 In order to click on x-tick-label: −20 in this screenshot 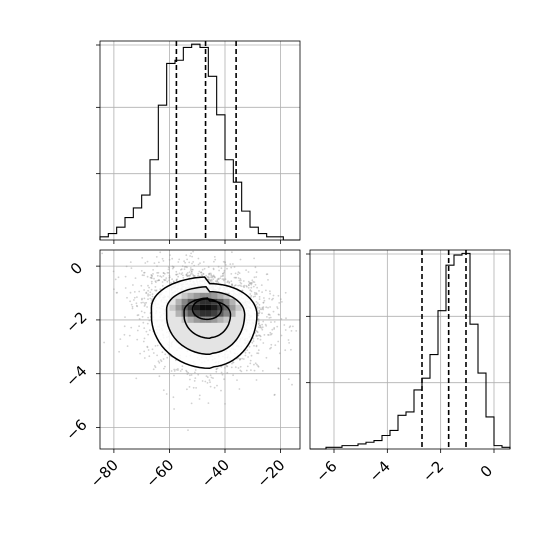, I will do `click(270, 473)`.